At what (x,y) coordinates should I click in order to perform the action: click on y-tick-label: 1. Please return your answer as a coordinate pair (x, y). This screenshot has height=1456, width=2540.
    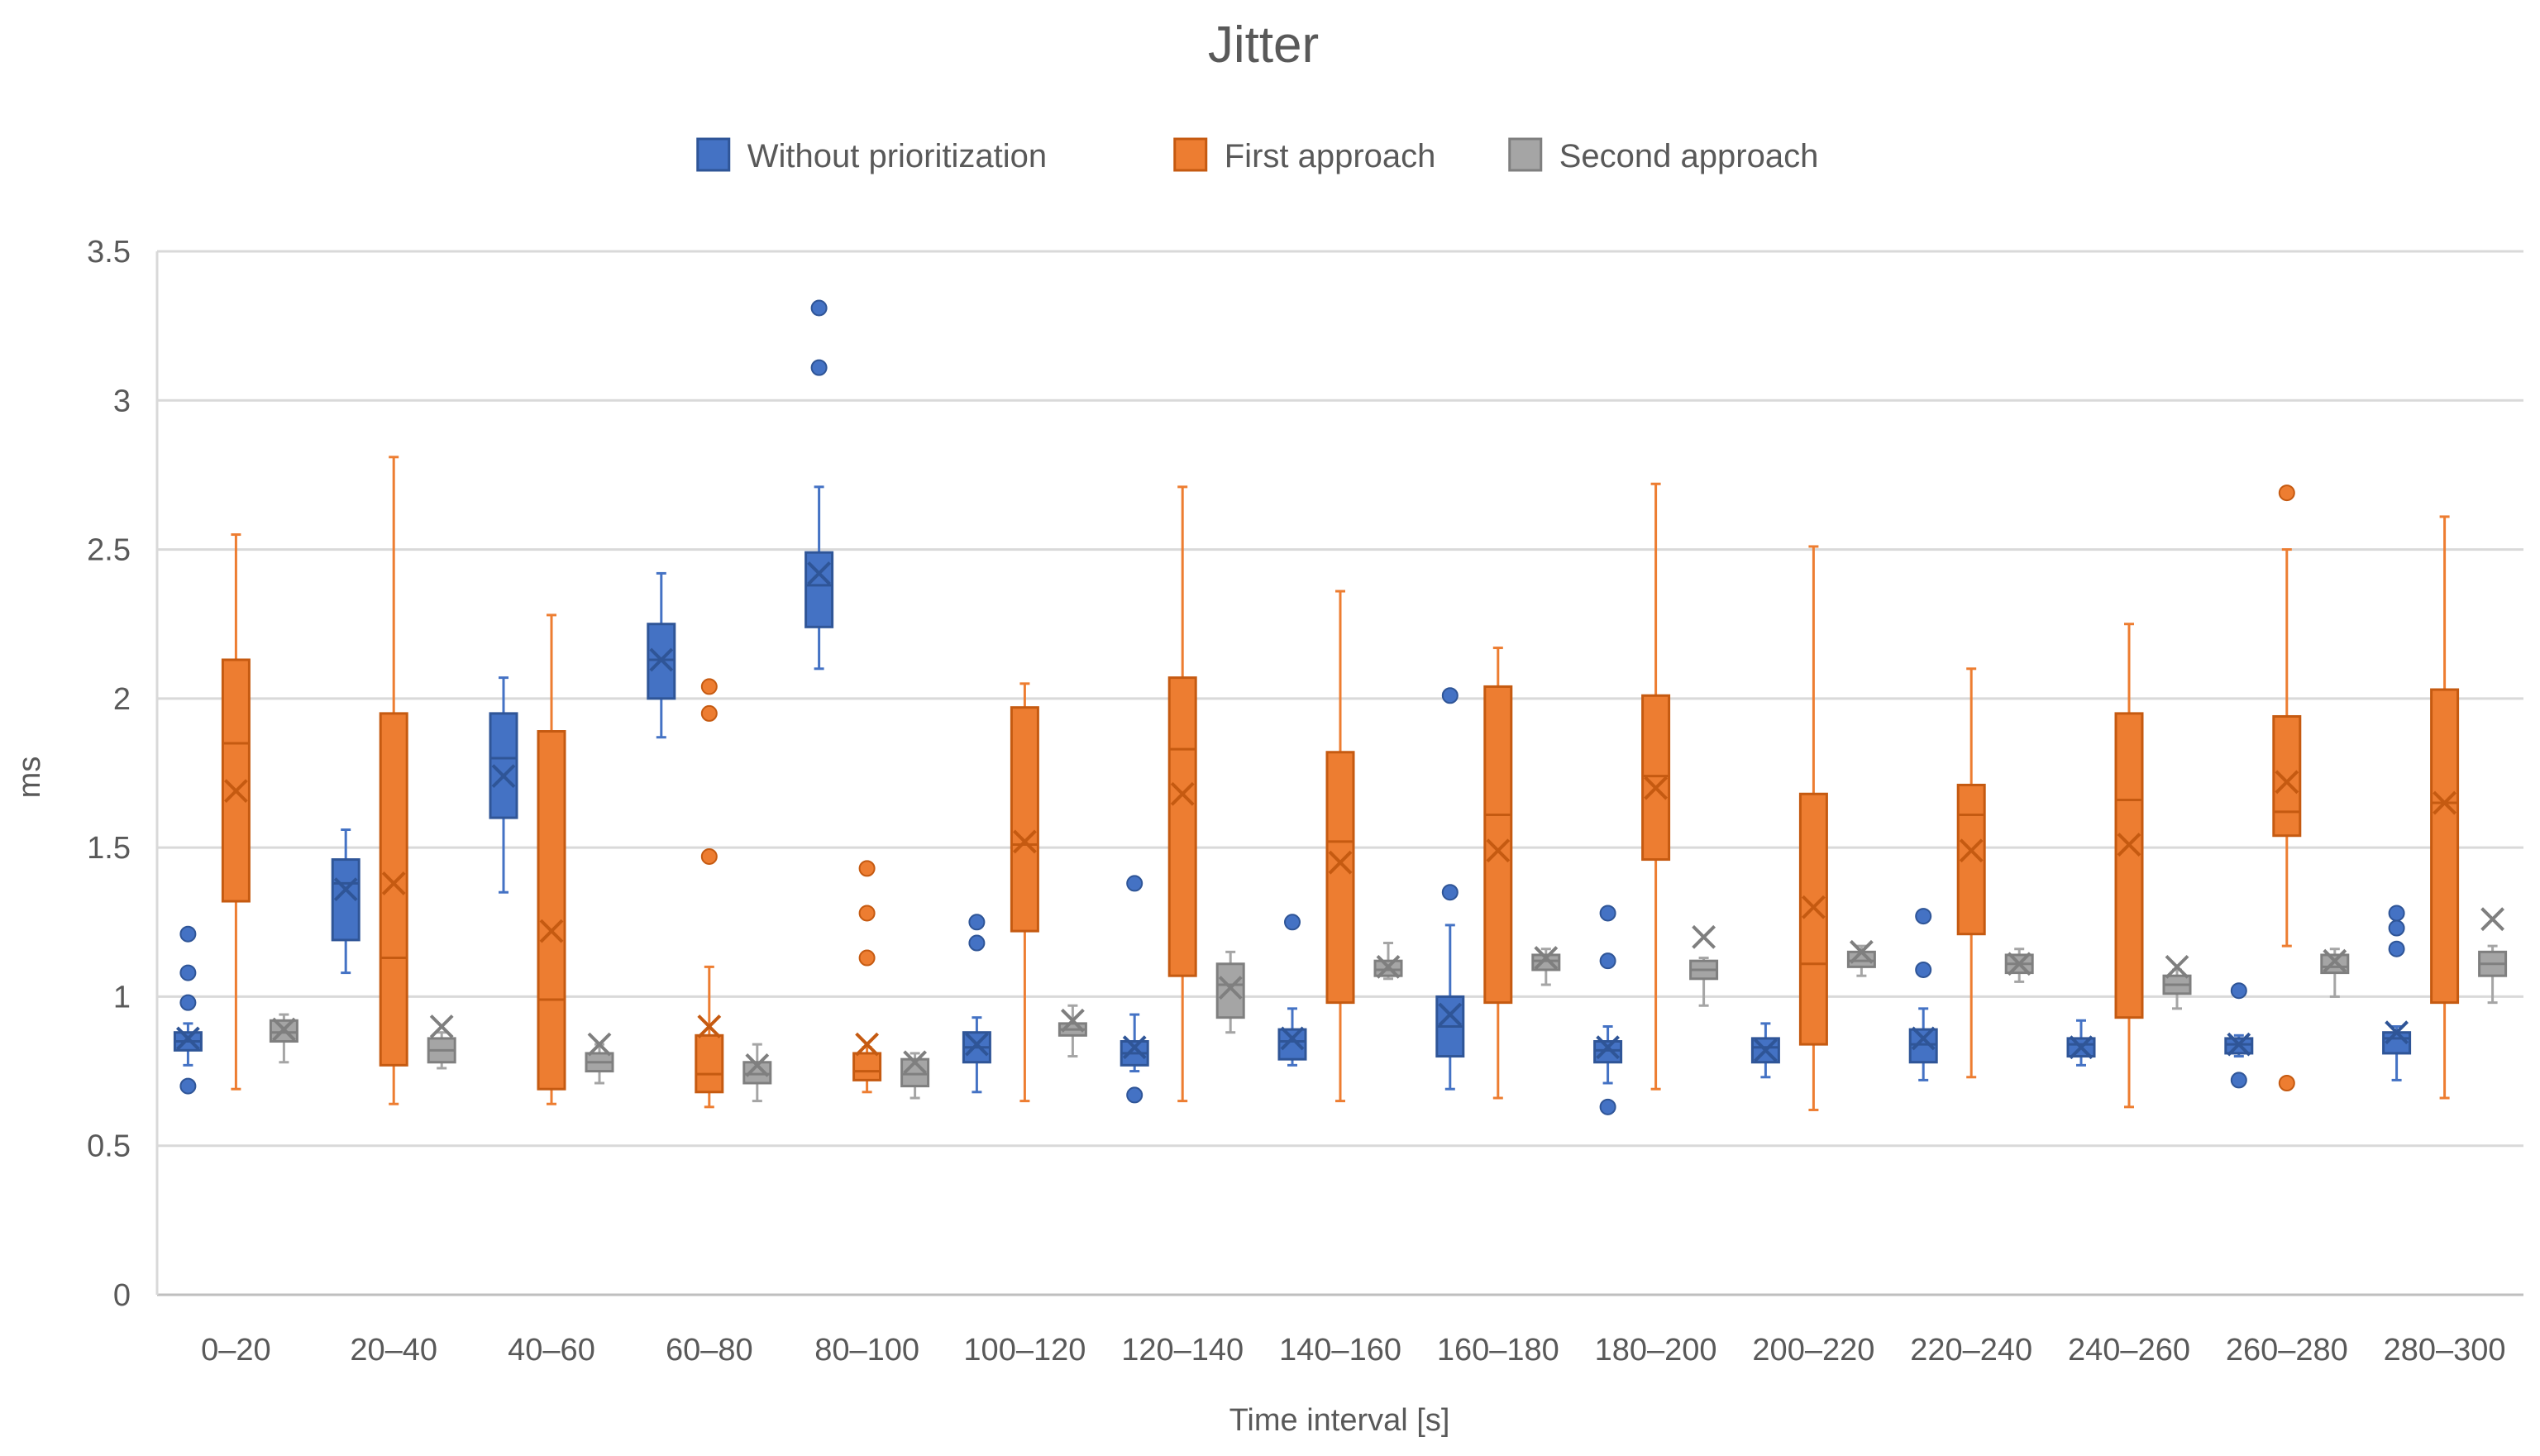
    Looking at the image, I should click on (122, 997).